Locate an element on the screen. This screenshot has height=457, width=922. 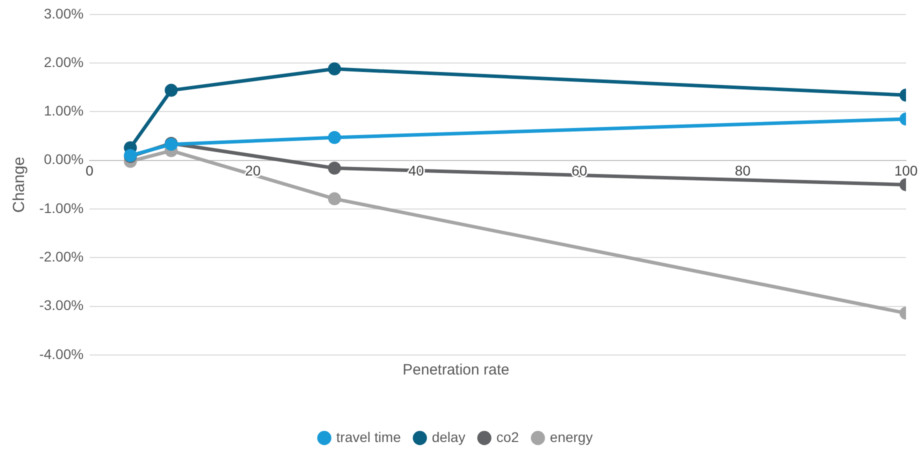
legend-label: energy is located at coordinates (571, 436).